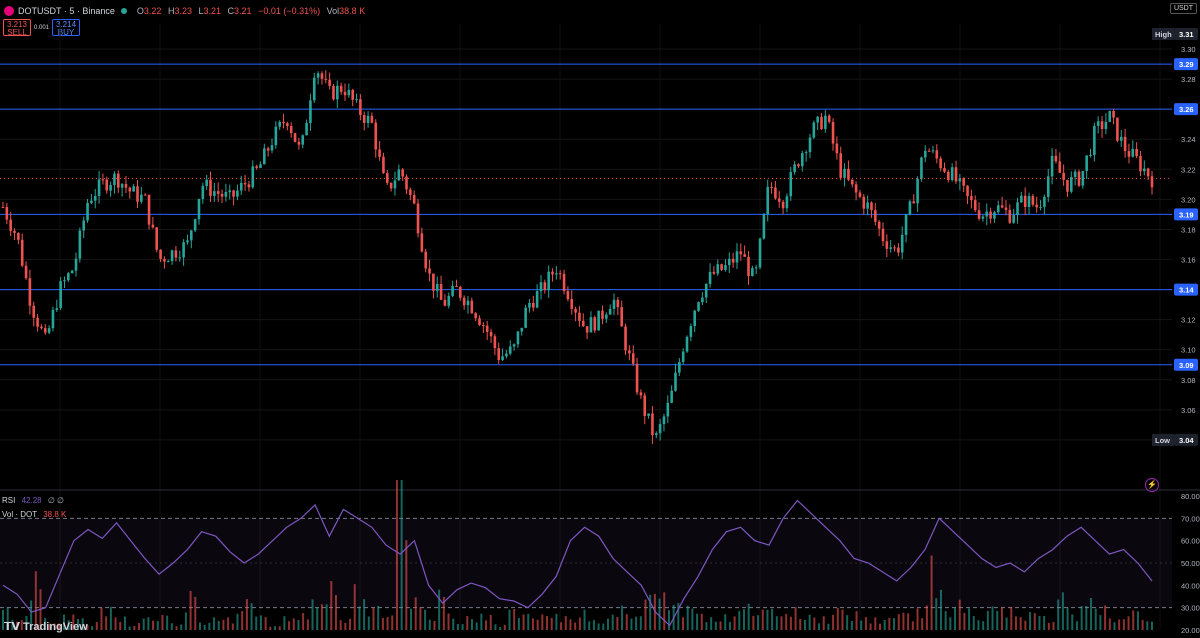 The height and width of the screenshot is (638, 1200). Describe the element at coordinates (1190, 608) in the screenshot. I see `rsi-tick-label: 30.00` at that location.